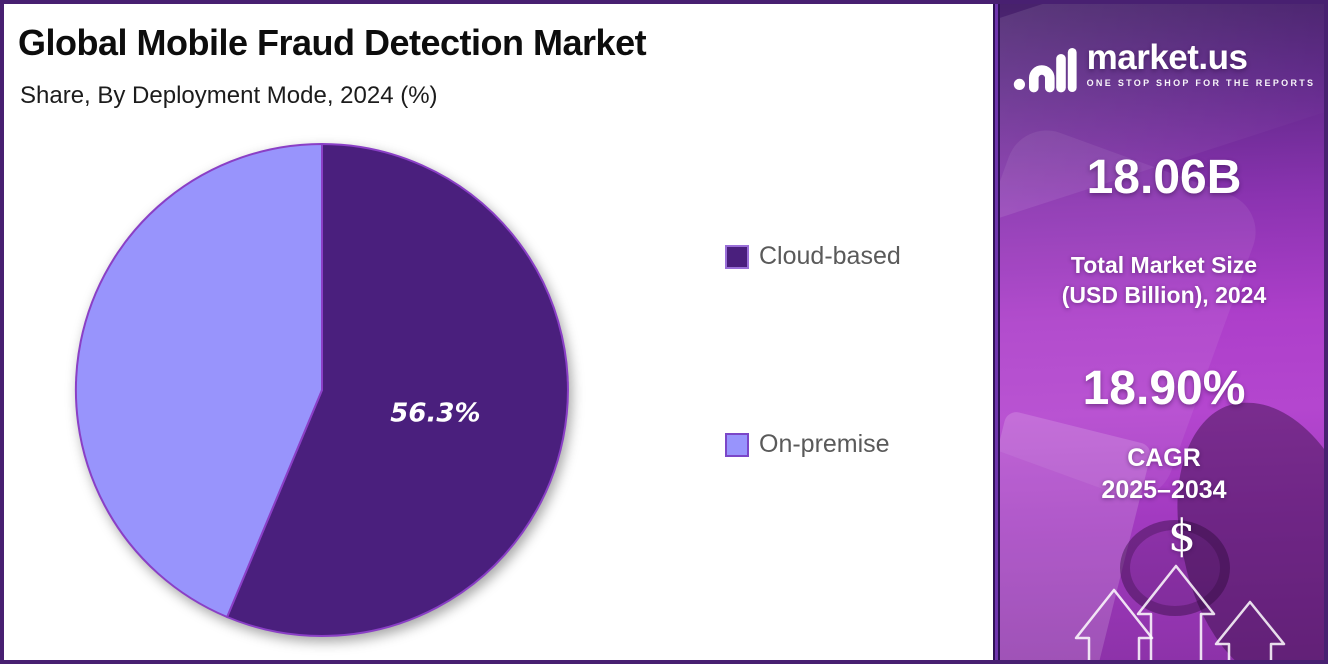 Image resolution: width=1328 pixels, height=664 pixels. Describe the element at coordinates (1164, 177) in the screenshot. I see `stat-market-size-value: 18.06B` at that location.